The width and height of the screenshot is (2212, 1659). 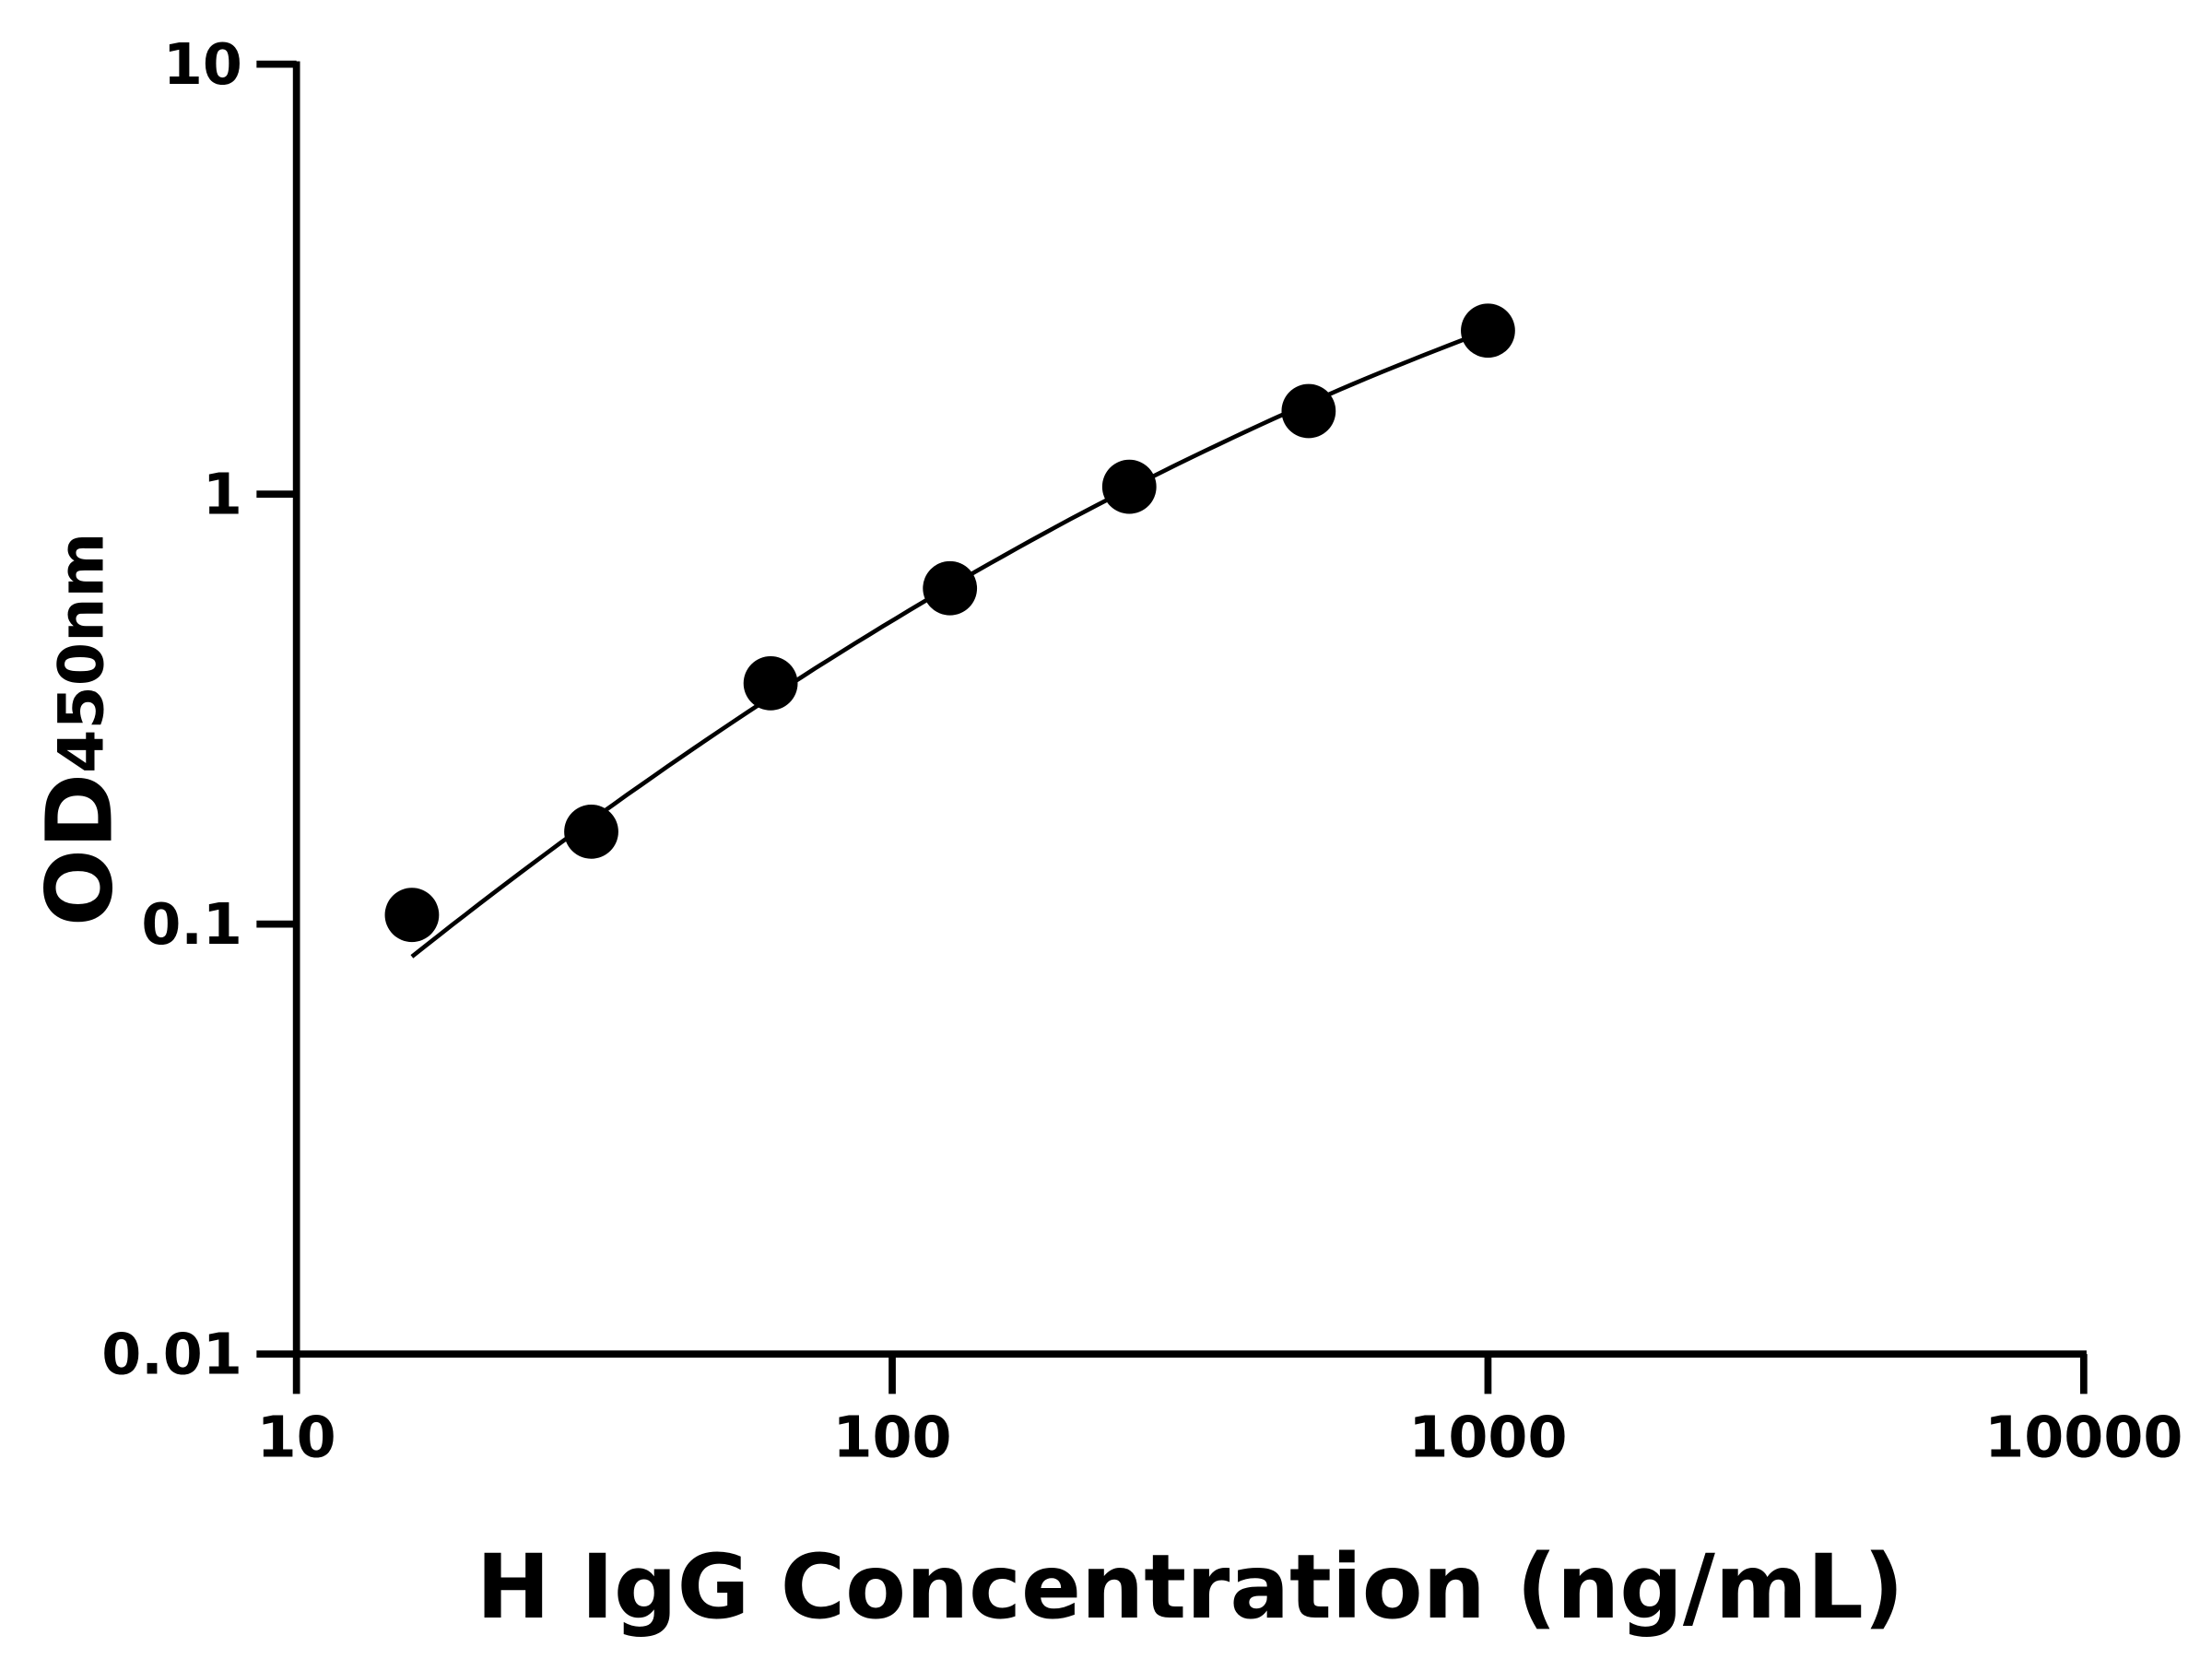 What do you see at coordinates (891, 1437) in the screenshot?
I see `x-tick-label: 100` at bounding box center [891, 1437].